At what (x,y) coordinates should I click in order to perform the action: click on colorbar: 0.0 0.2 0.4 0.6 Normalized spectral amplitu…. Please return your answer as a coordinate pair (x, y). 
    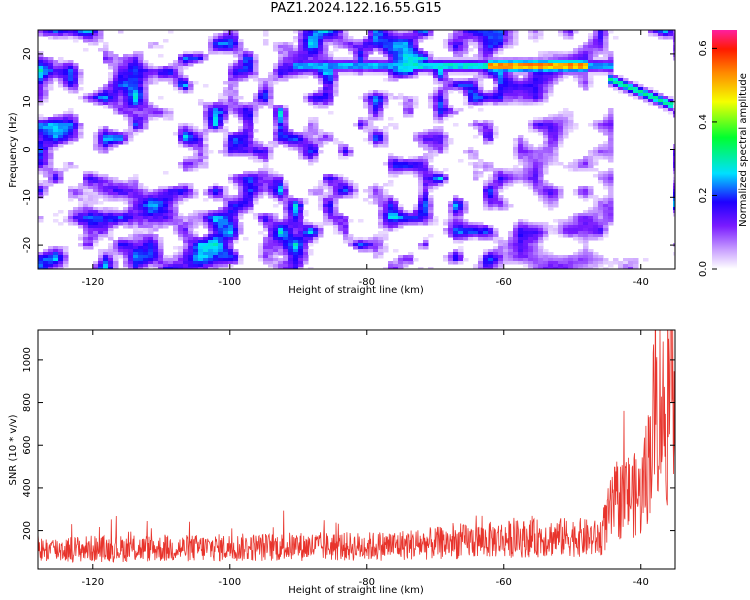
    Looking at the image, I should click on (723, 153).